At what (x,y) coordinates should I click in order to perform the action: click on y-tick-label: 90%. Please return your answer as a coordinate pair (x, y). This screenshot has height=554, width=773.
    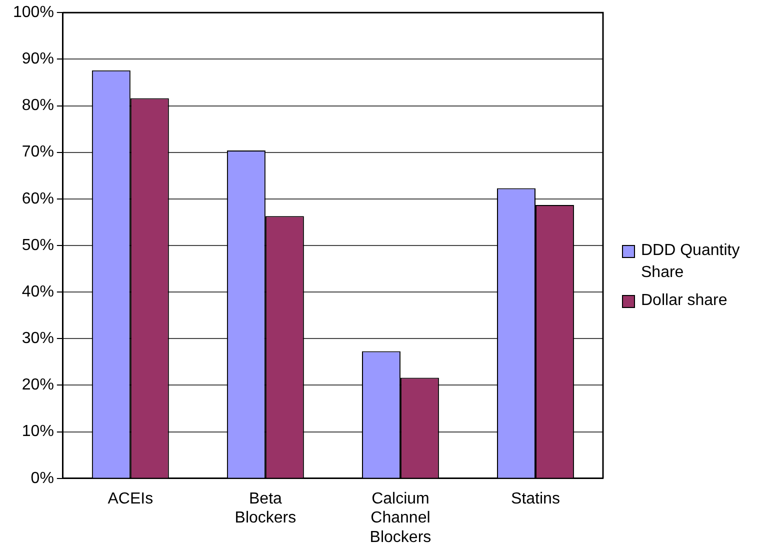
    Looking at the image, I should click on (38, 59).